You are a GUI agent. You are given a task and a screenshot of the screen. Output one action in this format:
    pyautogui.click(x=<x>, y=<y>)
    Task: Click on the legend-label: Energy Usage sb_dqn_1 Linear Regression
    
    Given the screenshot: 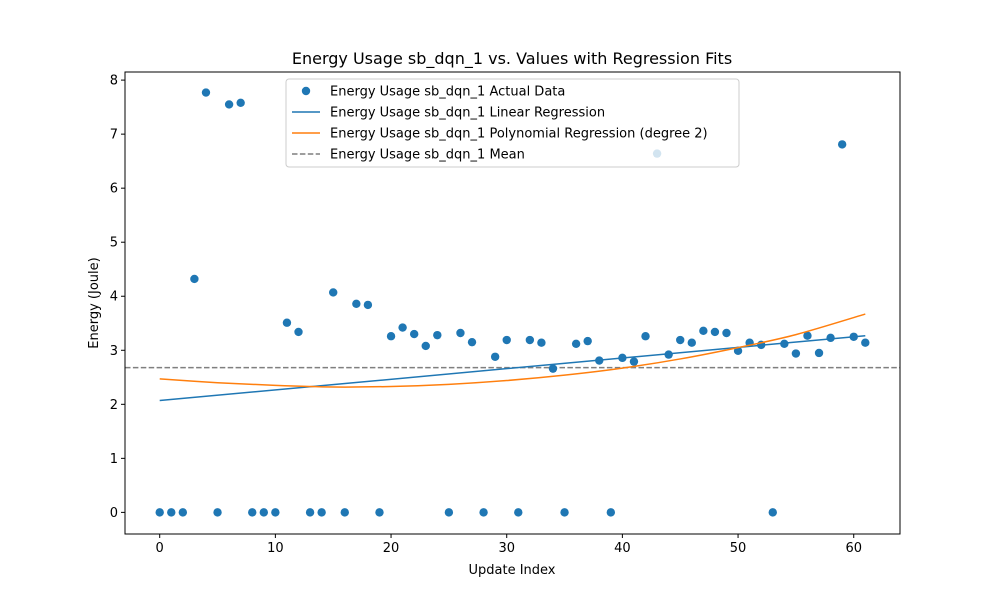 What is the action you would take?
    pyautogui.click(x=467, y=113)
    